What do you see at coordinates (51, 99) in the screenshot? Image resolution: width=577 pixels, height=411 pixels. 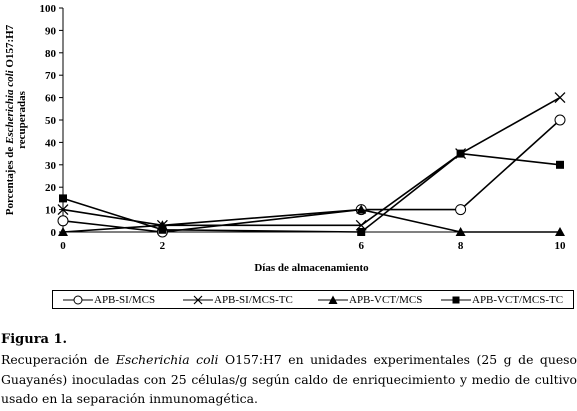 I see `y-tick-label: 60` at bounding box center [51, 99].